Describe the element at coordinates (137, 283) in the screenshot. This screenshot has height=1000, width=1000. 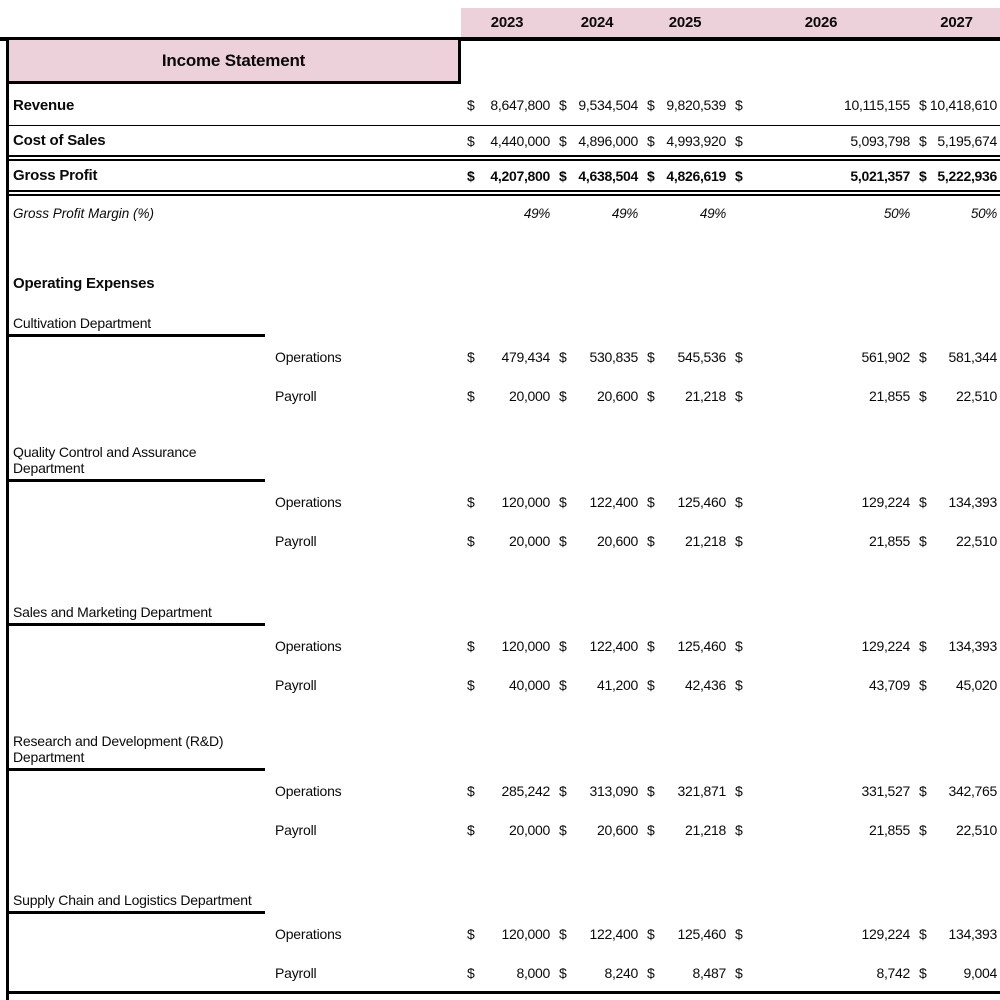
I see `operating-expenses-heading-cell: Operating Expenses` at that location.